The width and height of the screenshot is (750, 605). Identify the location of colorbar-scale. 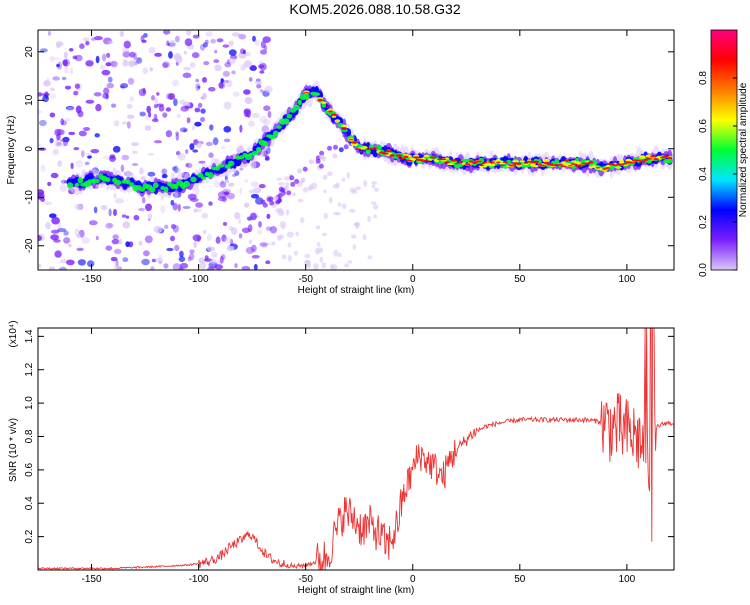
(724, 150).